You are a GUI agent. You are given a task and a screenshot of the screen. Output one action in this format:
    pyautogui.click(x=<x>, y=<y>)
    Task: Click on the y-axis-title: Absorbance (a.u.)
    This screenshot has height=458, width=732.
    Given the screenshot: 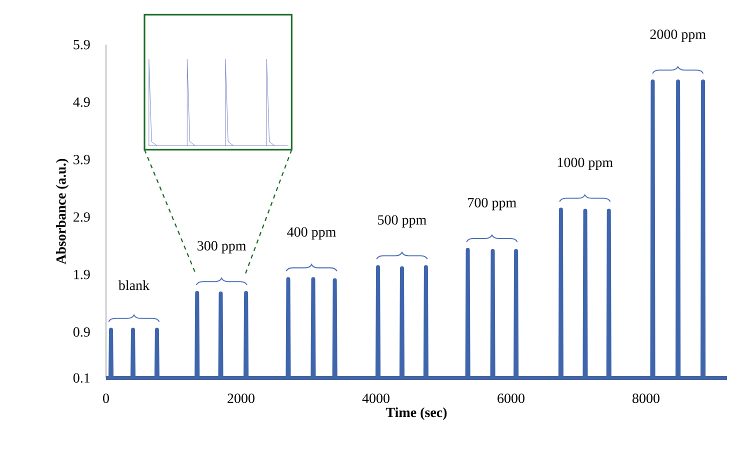 What is the action you would take?
    pyautogui.click(x=62, y=211)
    